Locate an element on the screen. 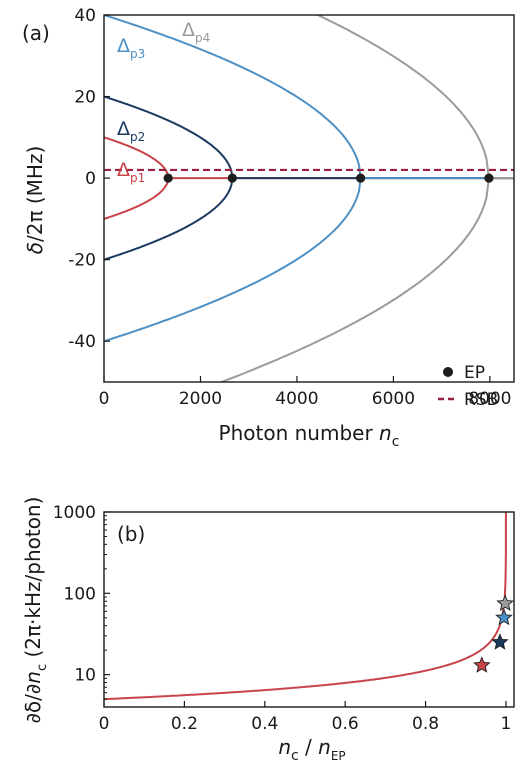 The image size is (520, 765). series-p3-lower-branch is located at coordinates (233, 260).